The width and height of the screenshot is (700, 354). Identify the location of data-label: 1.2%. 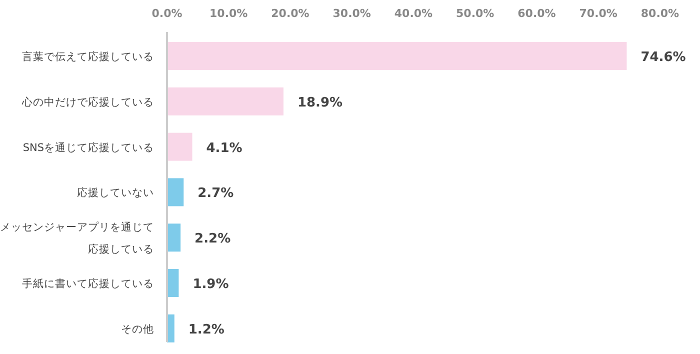
(206, 330).